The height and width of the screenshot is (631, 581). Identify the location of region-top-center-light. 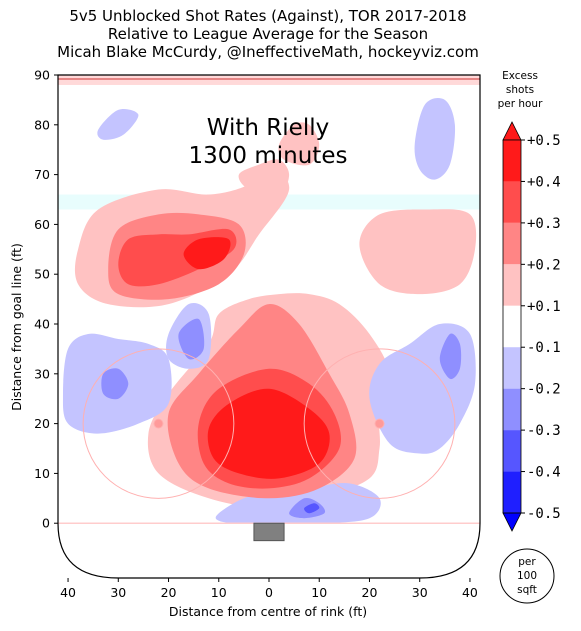
(264, 177).